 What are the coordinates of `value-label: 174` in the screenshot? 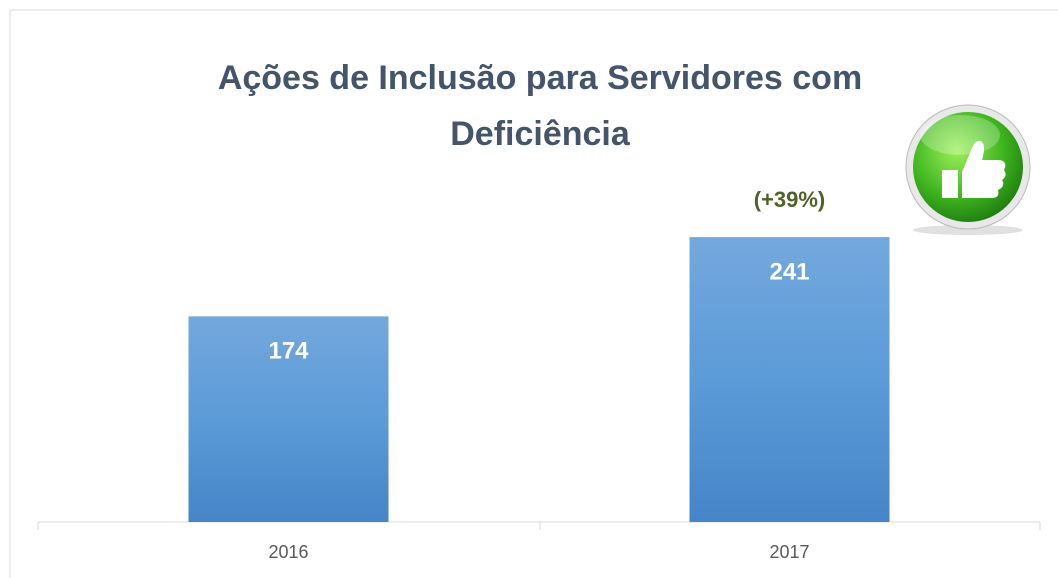 It's located at (288, 351).